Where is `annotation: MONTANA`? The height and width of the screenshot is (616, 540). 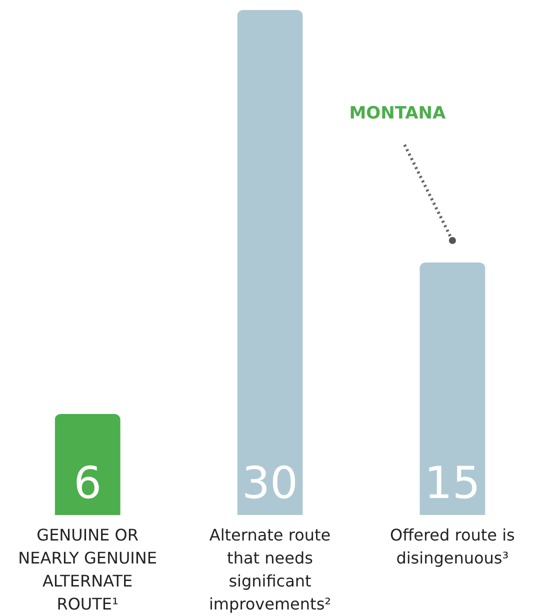 annotation: MONTANA is located at coordinates (397, 114).